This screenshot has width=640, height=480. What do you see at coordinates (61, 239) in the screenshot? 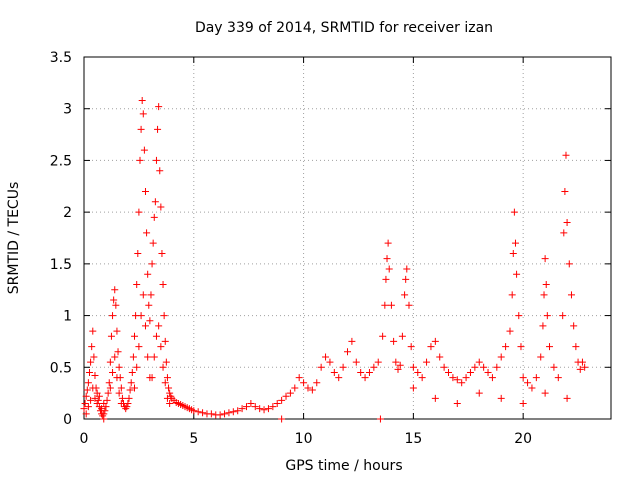
I see `y-tick-labels: 0 0.5 1 1.5 2 2.5 3 3.5` at bounding box center [61, 239].